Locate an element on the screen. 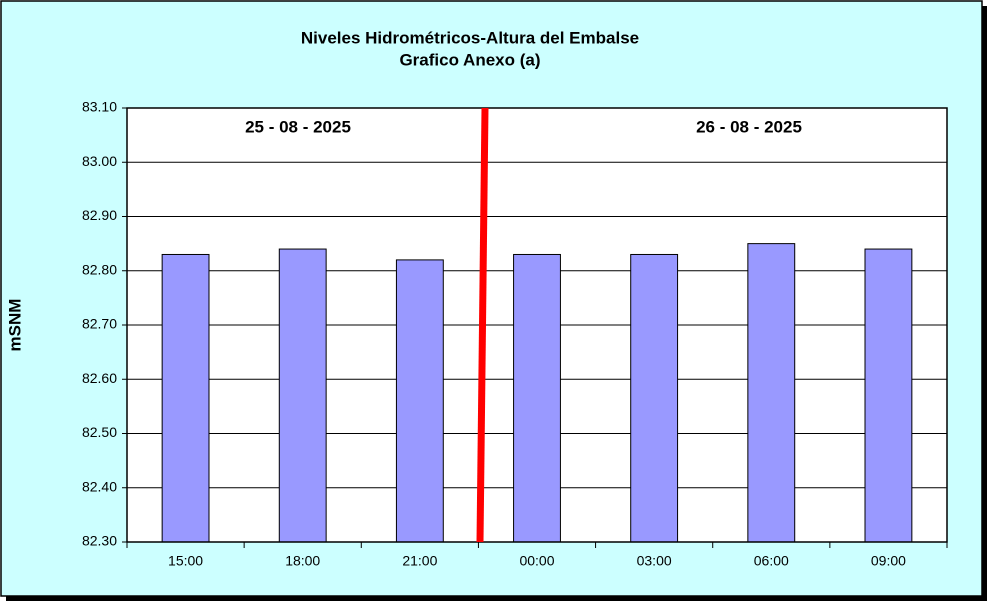 The width and height of the screenshot is (989, 603). date-annotation: 26 - 08 - 2025 is located at coordinates (749, 126).